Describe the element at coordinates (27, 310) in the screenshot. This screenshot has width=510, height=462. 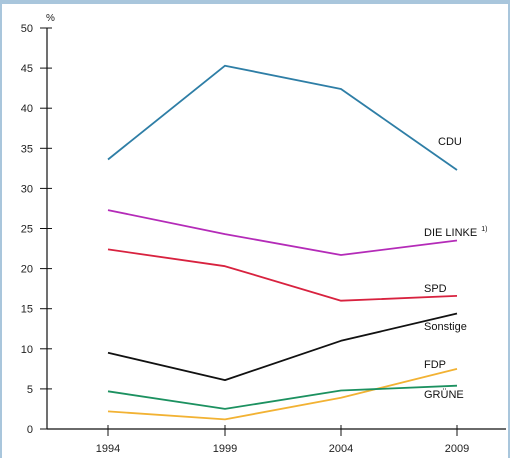
I see `y-tick-label: 15` at that location.